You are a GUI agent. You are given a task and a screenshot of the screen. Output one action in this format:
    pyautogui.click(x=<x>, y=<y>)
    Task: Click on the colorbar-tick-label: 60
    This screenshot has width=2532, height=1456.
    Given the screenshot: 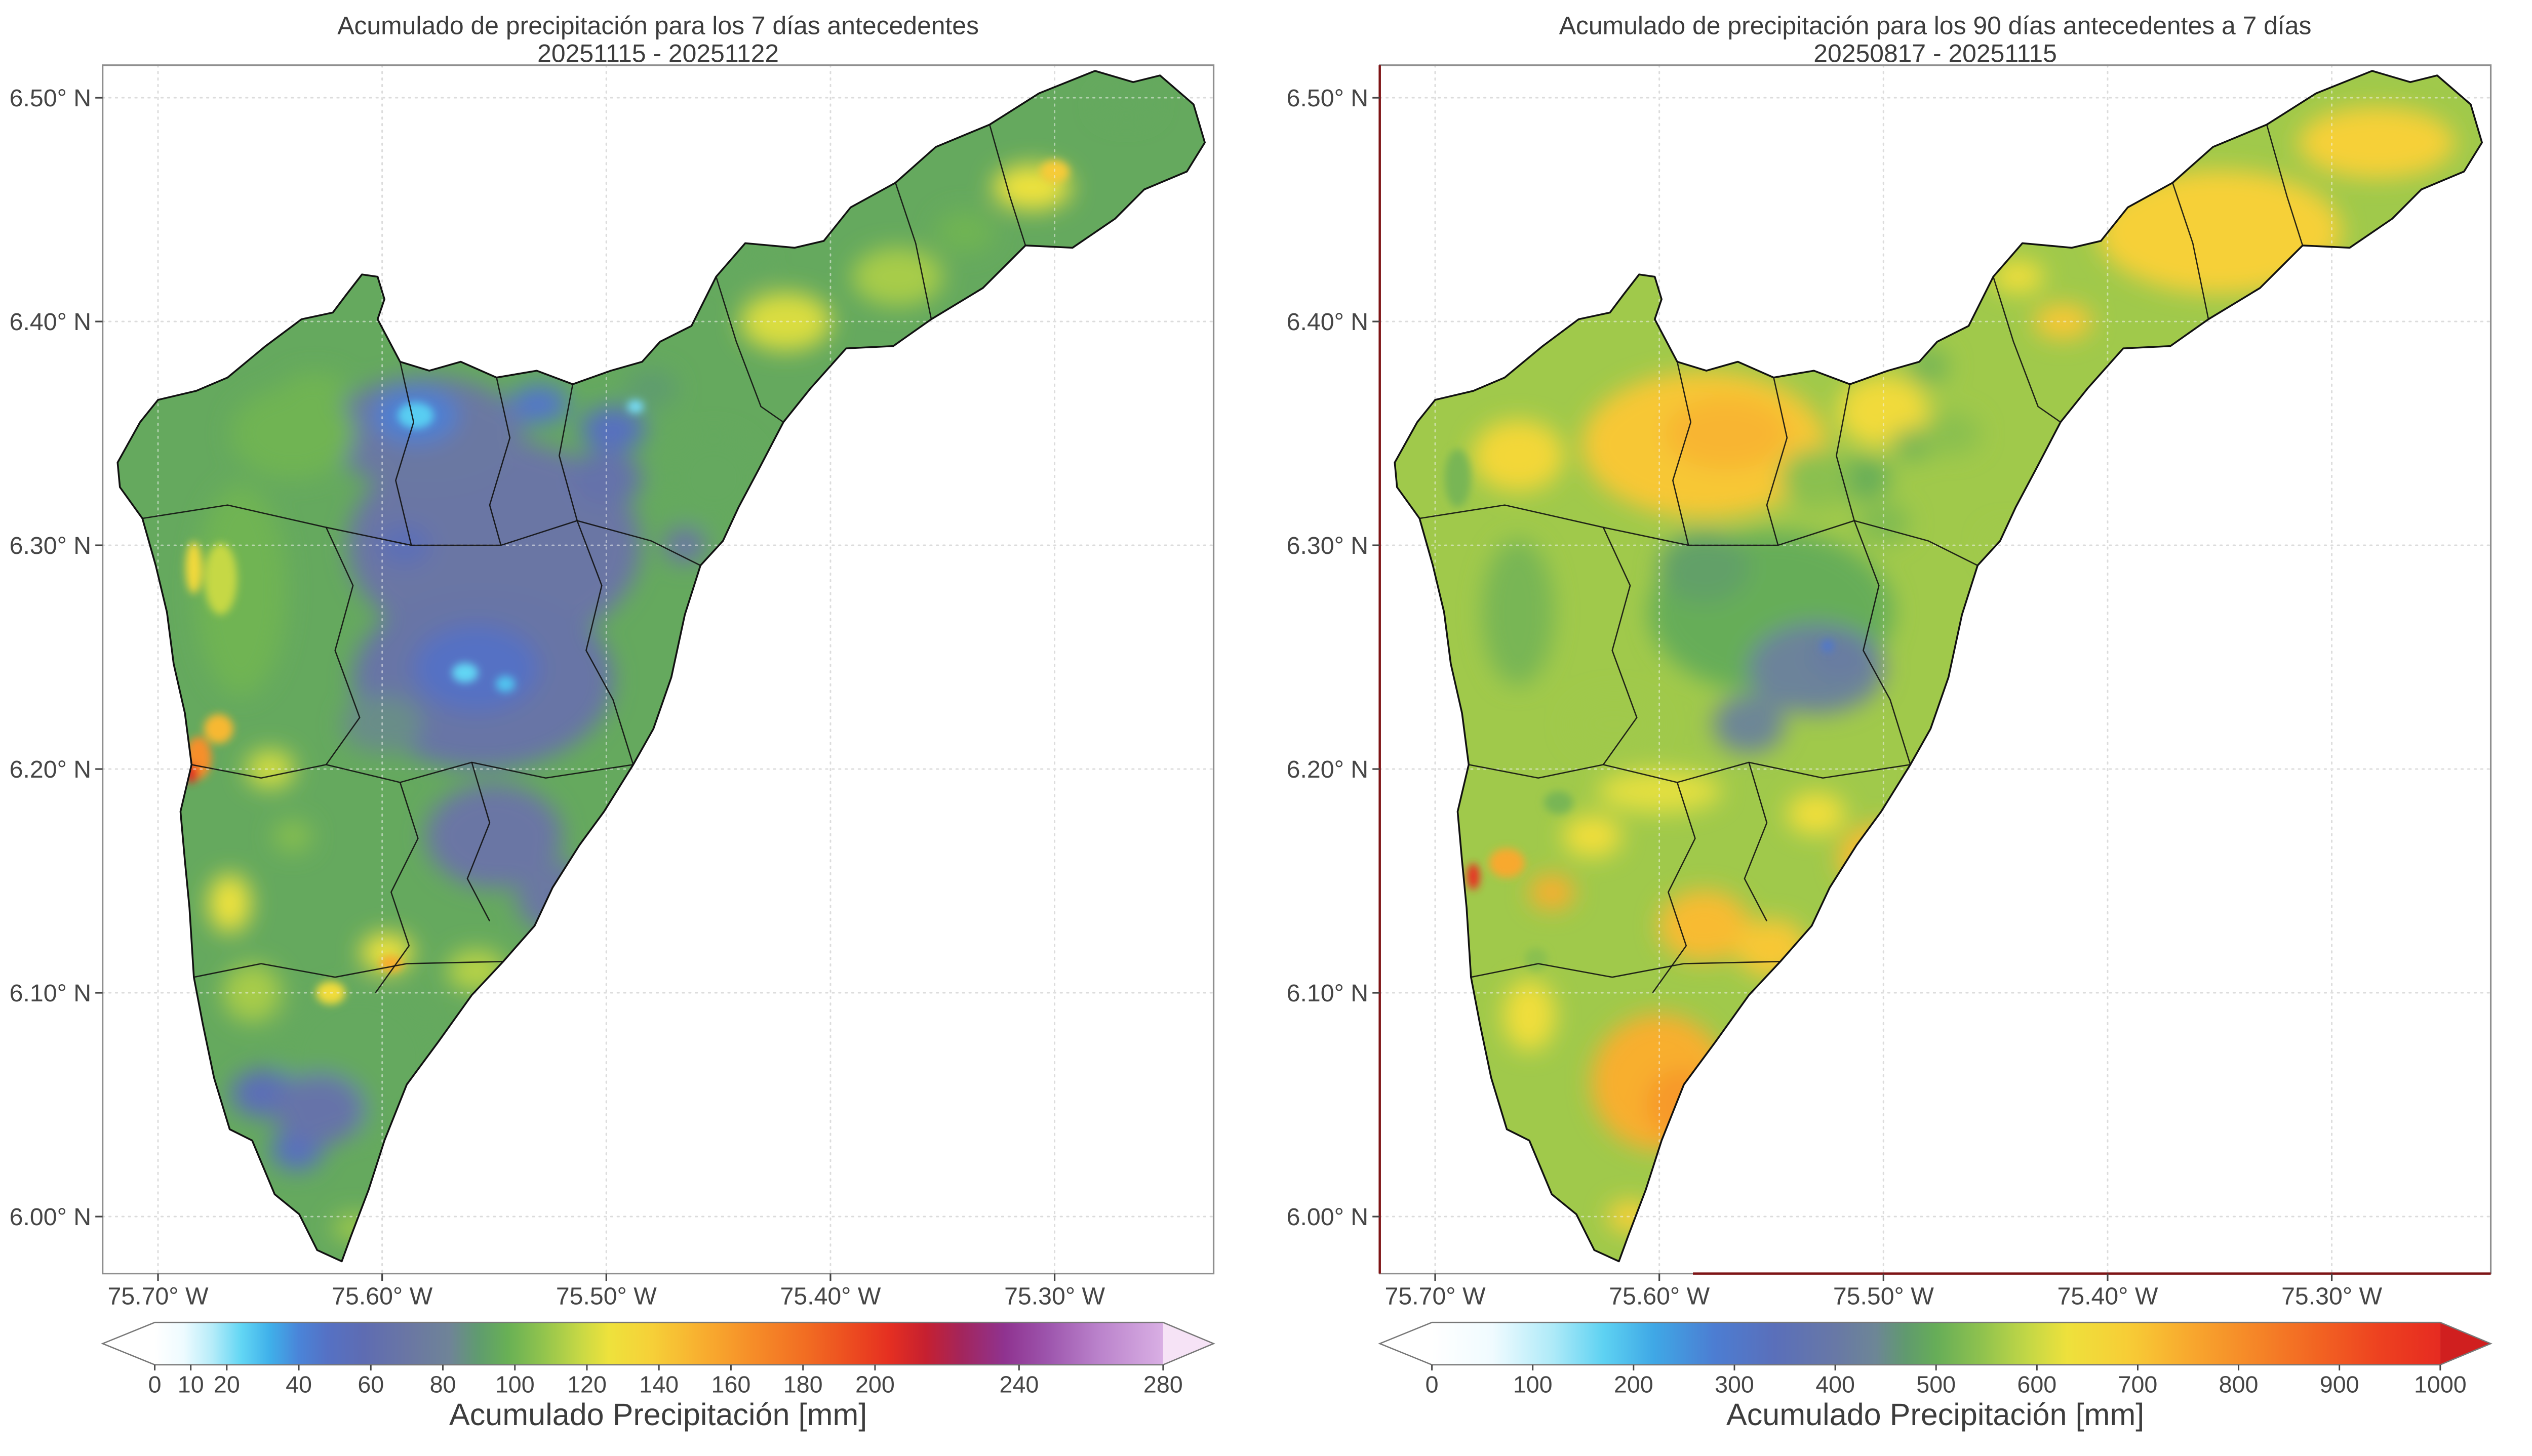 What is the action you would take?
    pyautogui.click(x=371, y=1384)
    